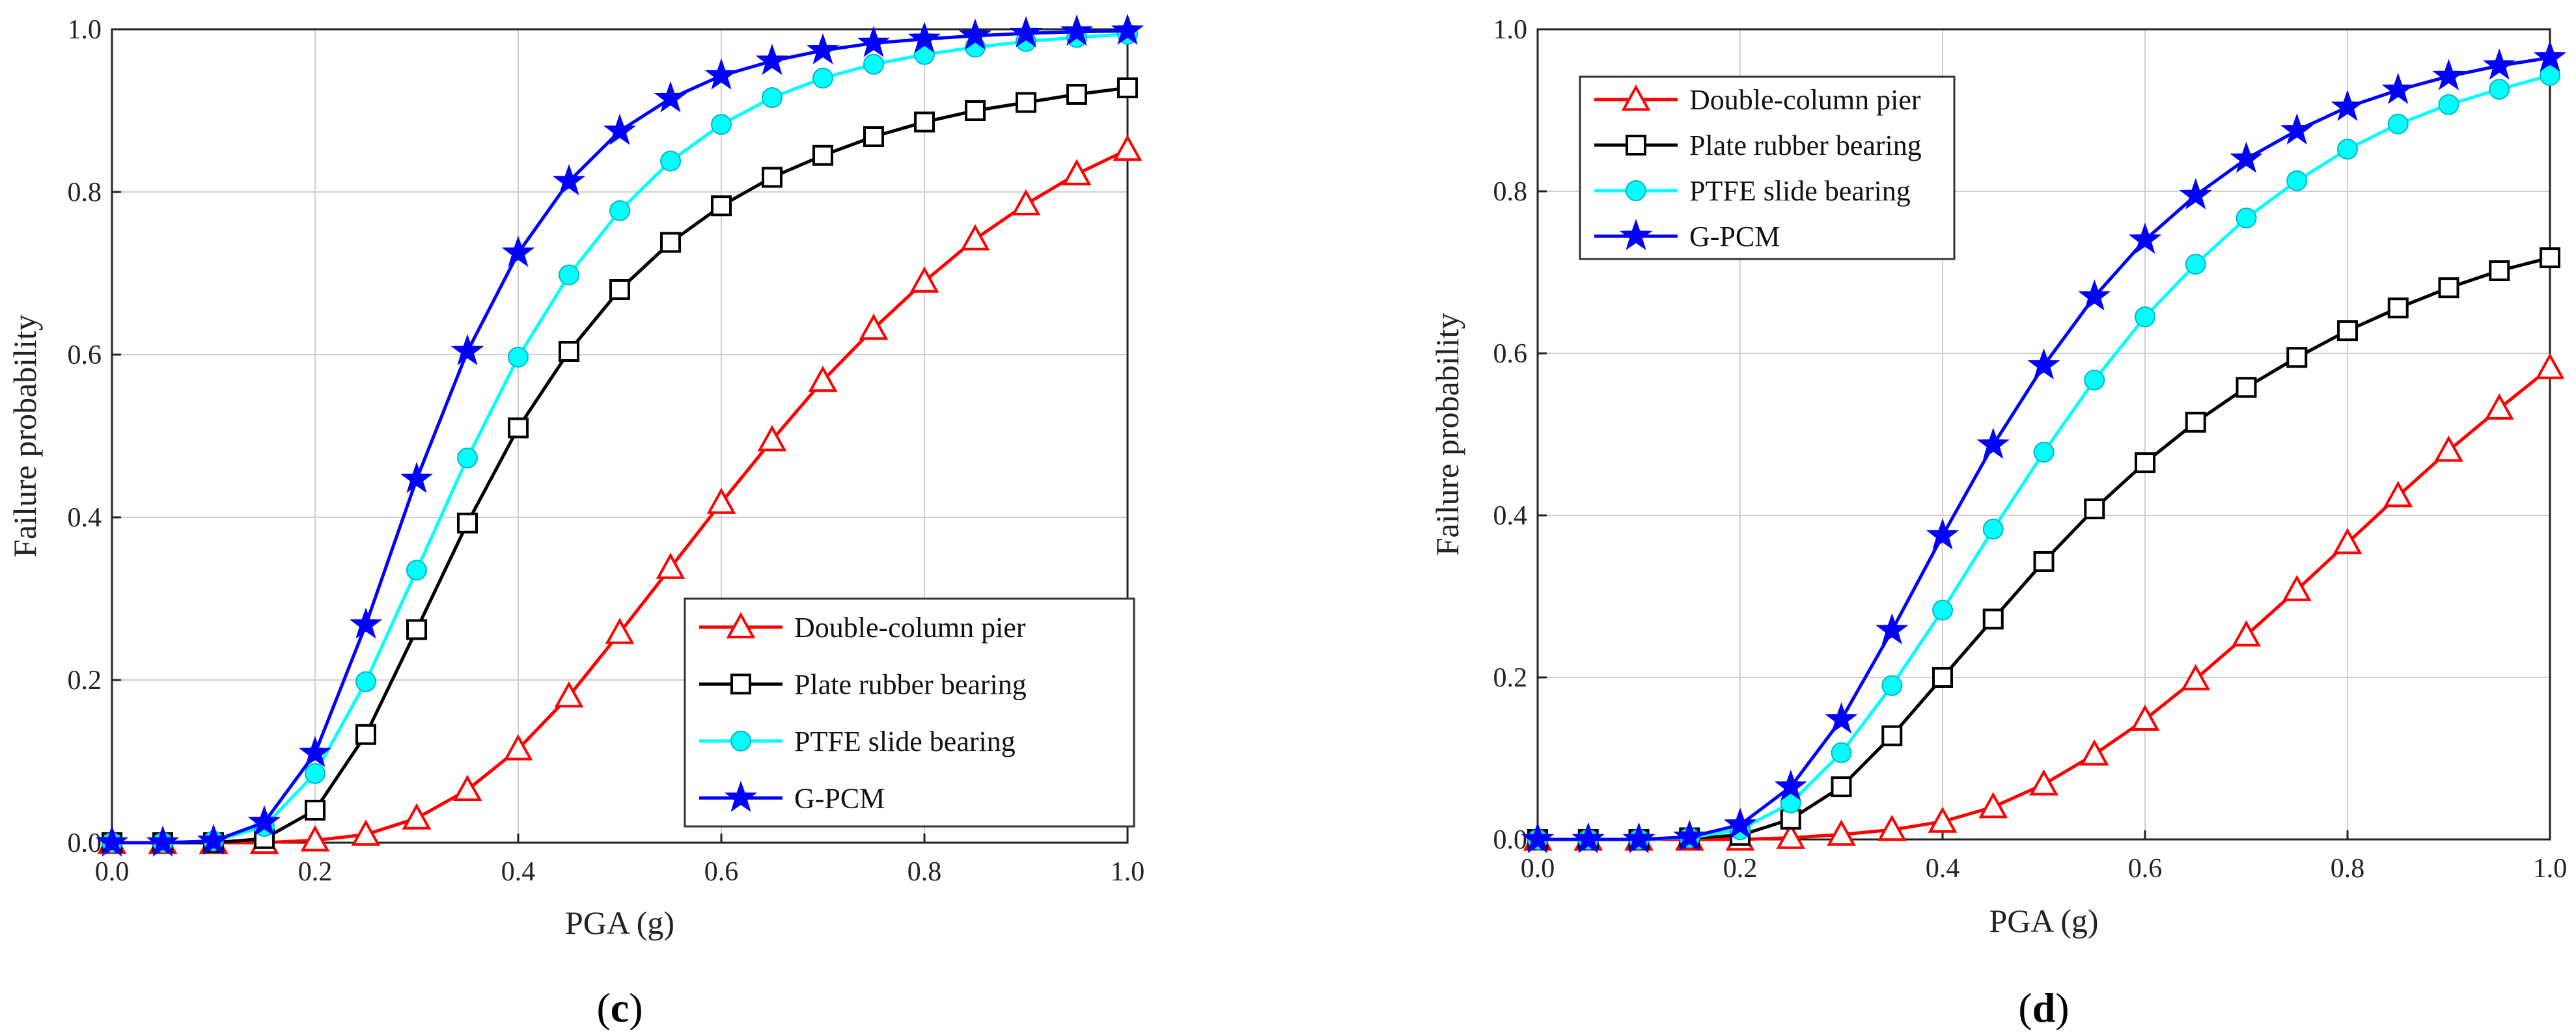  Describe the element at coordinates (721, 872) in the screenshot. I see `x-tick-label-c-3: 0.6` at that location.